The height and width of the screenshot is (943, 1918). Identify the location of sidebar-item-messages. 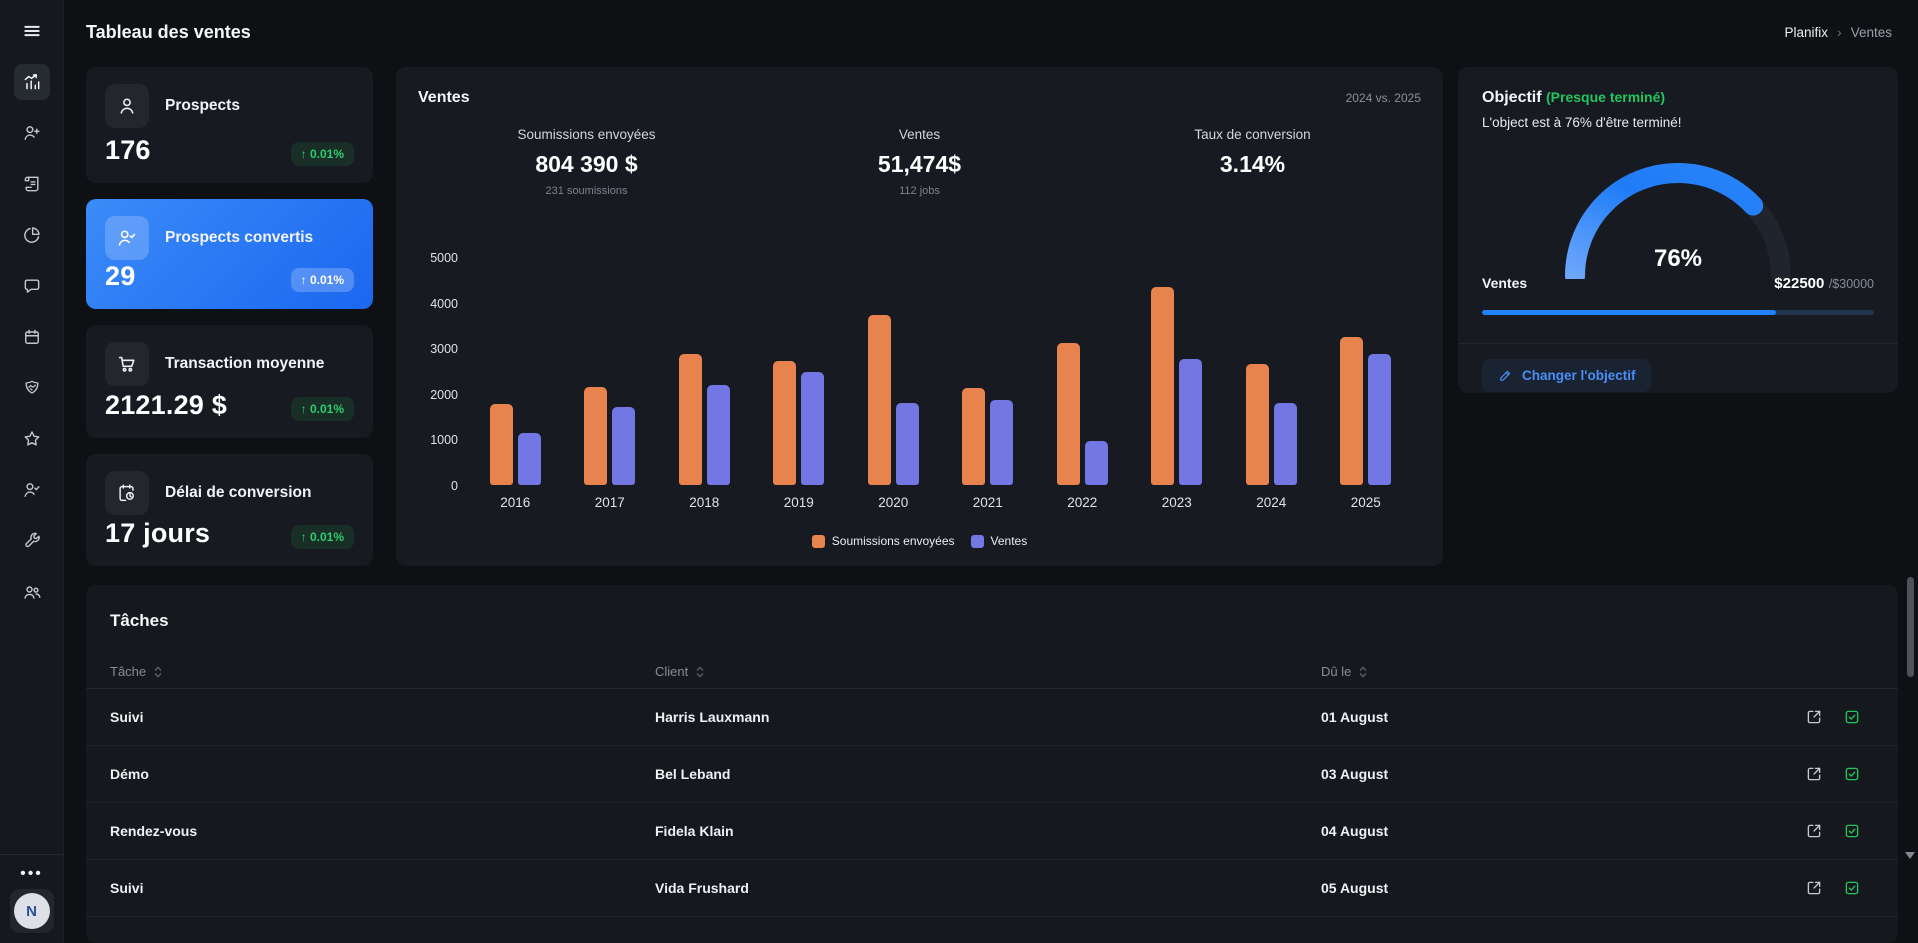
(32, 286).